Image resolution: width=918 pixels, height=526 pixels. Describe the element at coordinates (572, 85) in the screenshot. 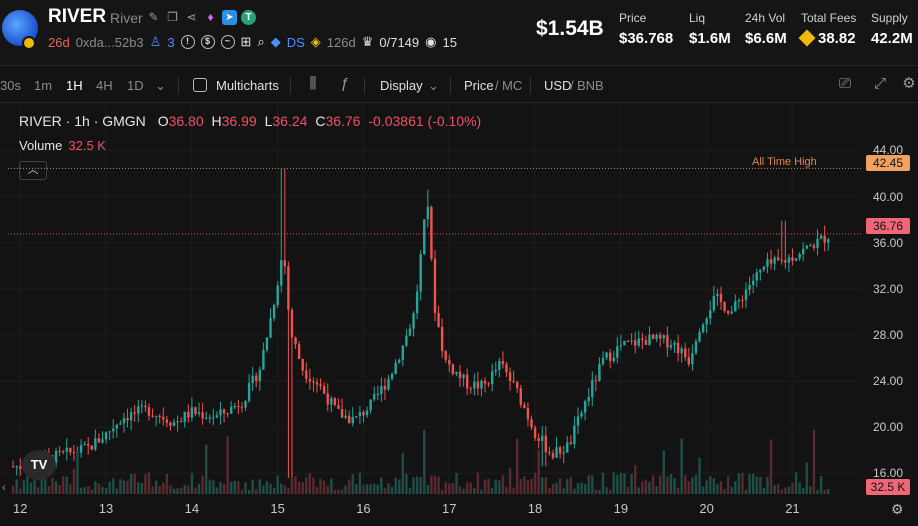

I see `toggle-slash: /` at that location.